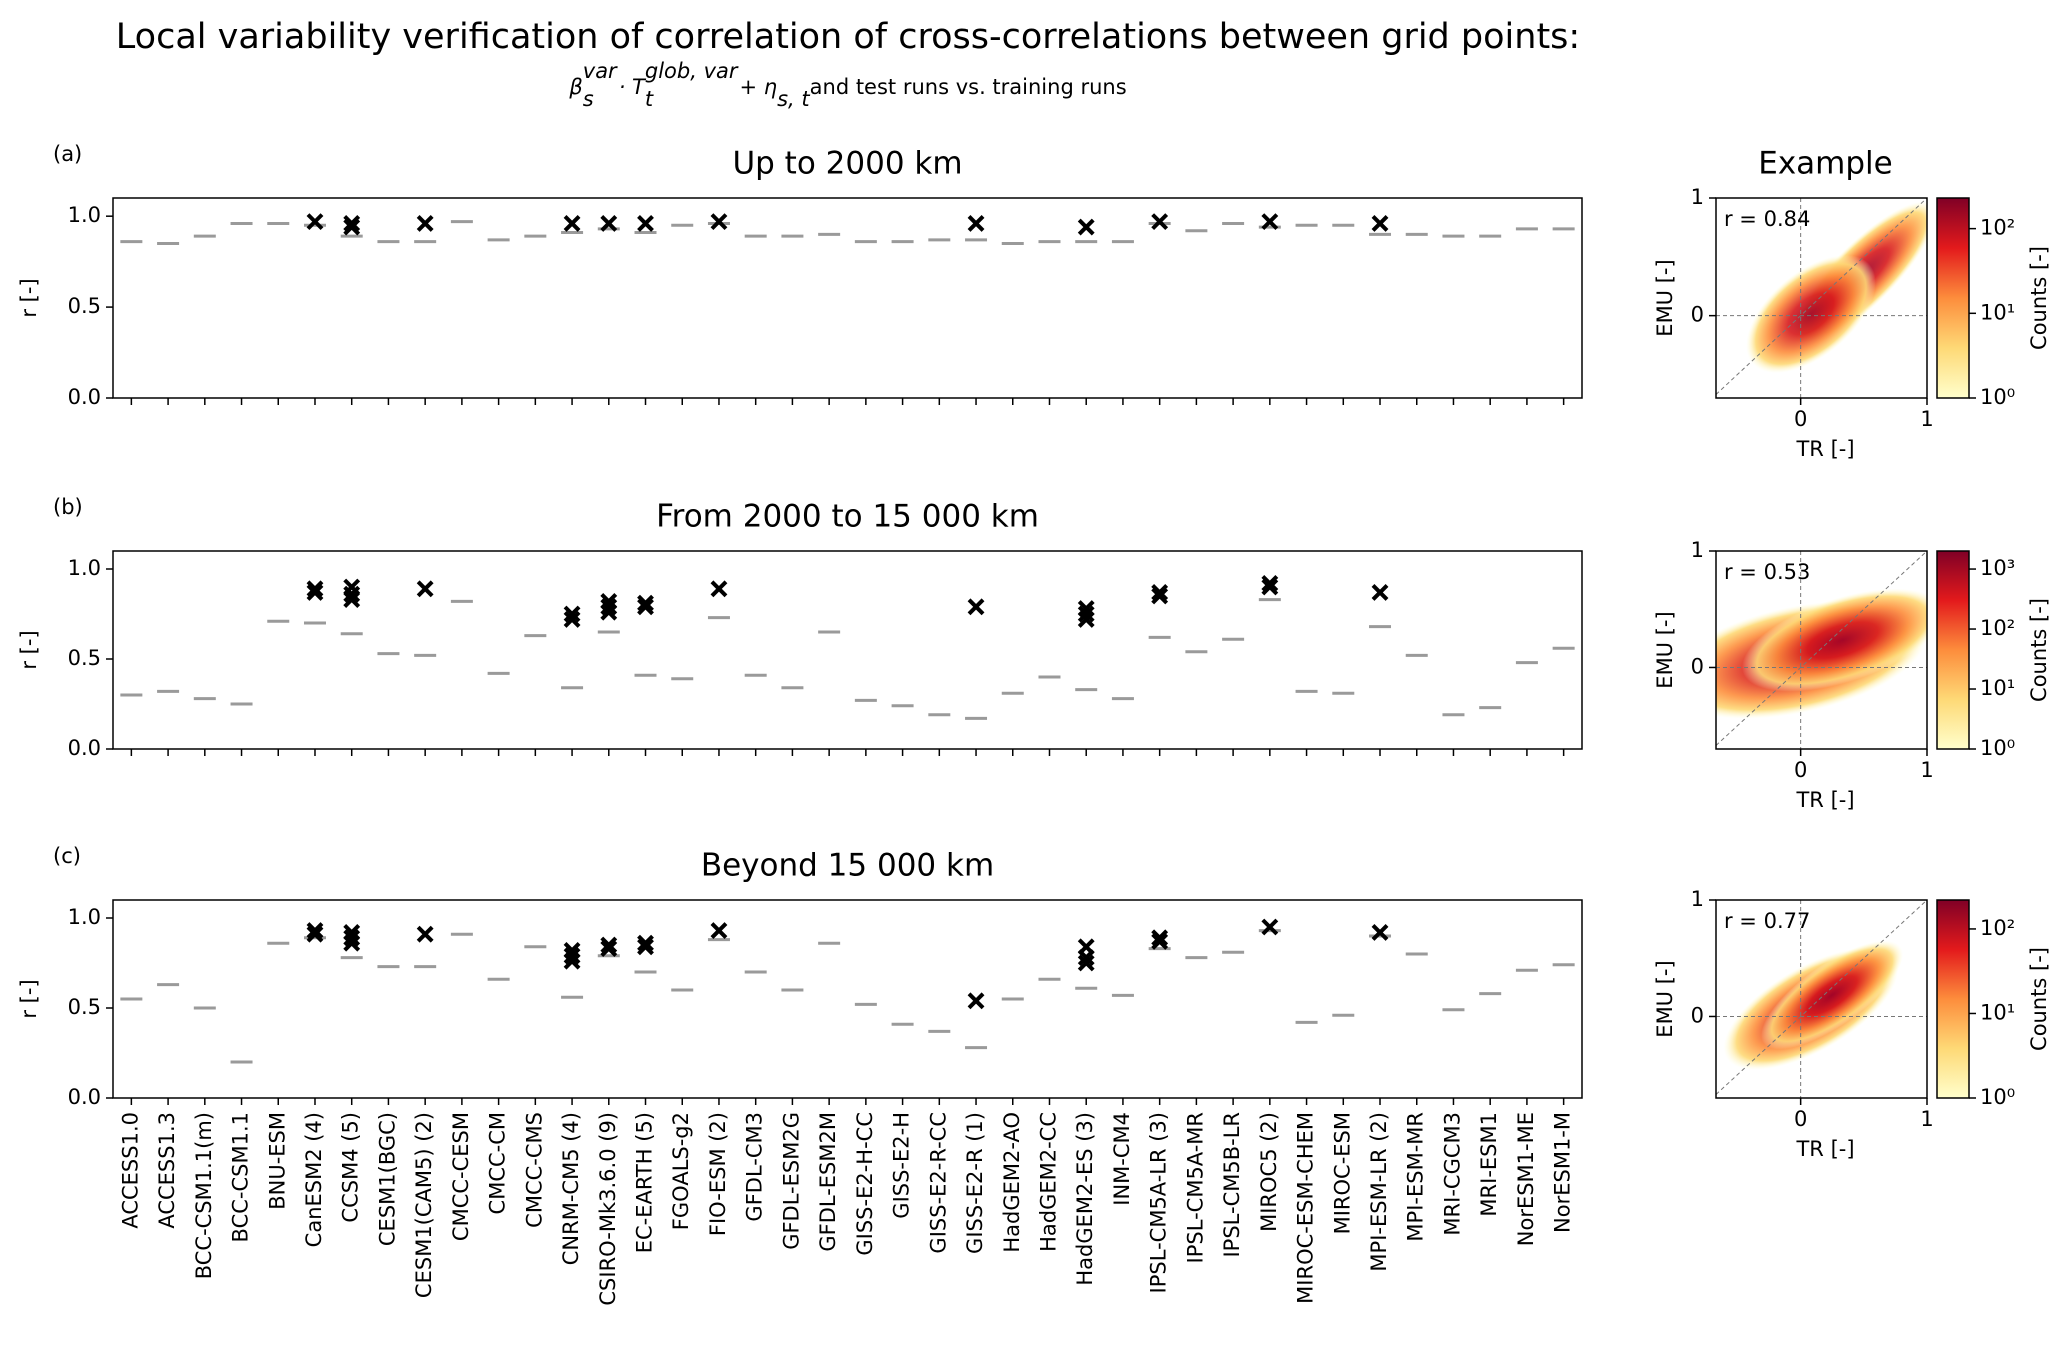  What do you see at coordinates (1342, 1173) in the screenshot?
I see `x-tick-label: MIROC-ESM` at bounding box center [1342, 1173].